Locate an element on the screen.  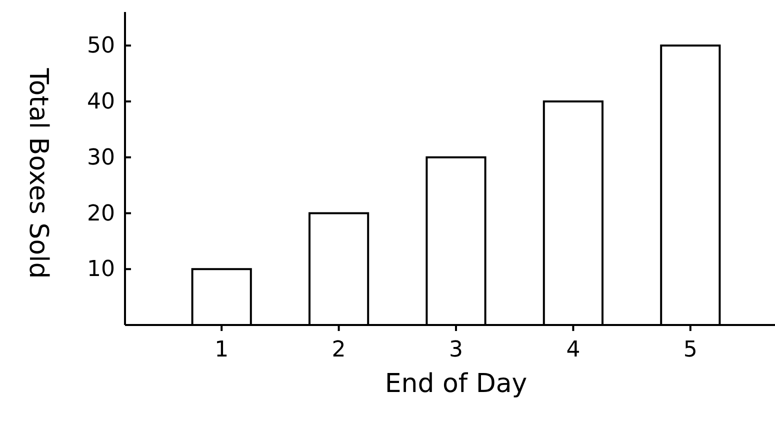
x-tick-label: 1 is located at coordinates (221, 350).